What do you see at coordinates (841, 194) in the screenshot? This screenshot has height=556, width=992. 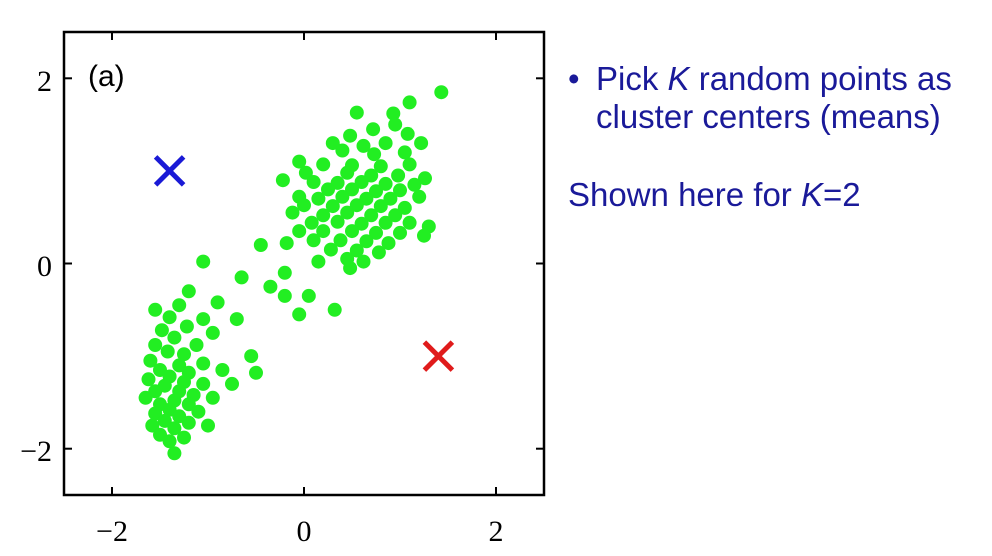 I see `shown-text-end: =2` at bounding box center [841, 194].